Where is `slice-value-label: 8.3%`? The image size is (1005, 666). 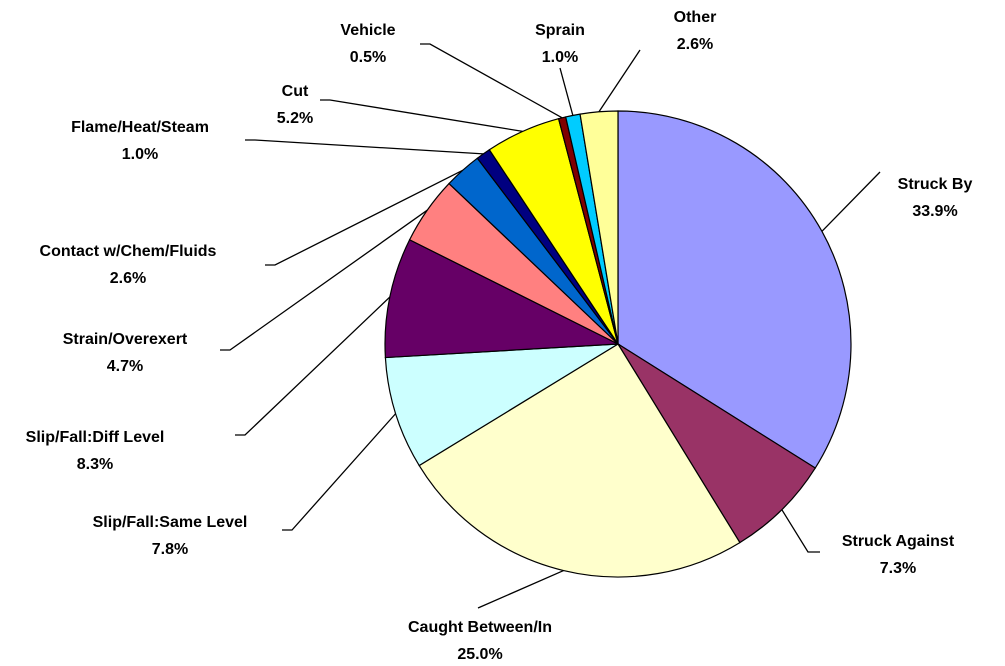
slice-value-label: 8.3% is located at coordinates (95, 464).